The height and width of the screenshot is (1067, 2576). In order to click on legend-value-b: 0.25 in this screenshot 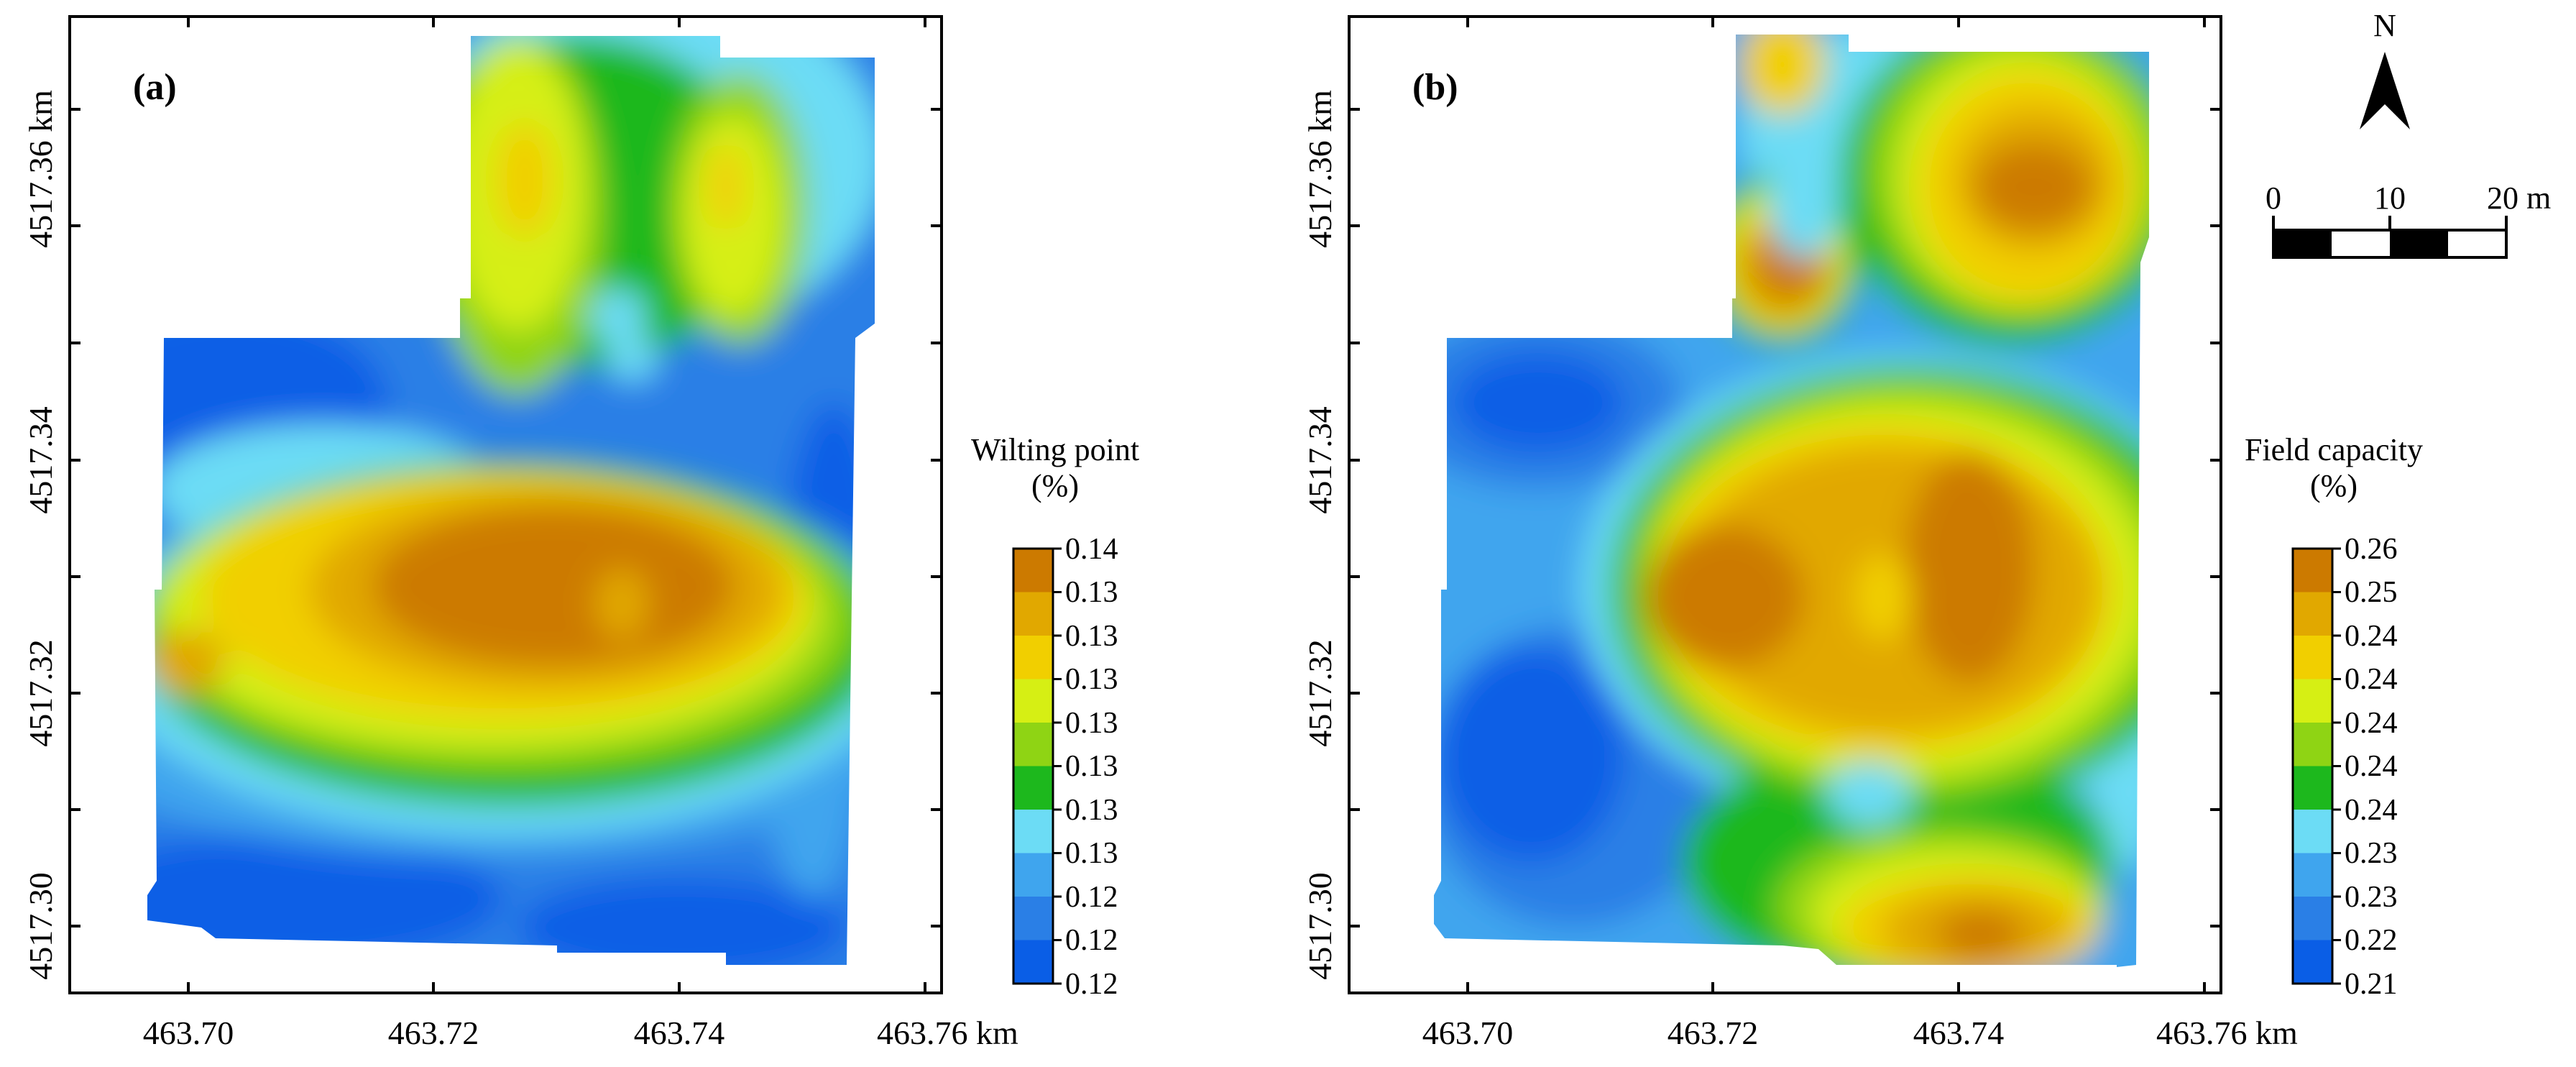, I will do `click(2371, 592)`.